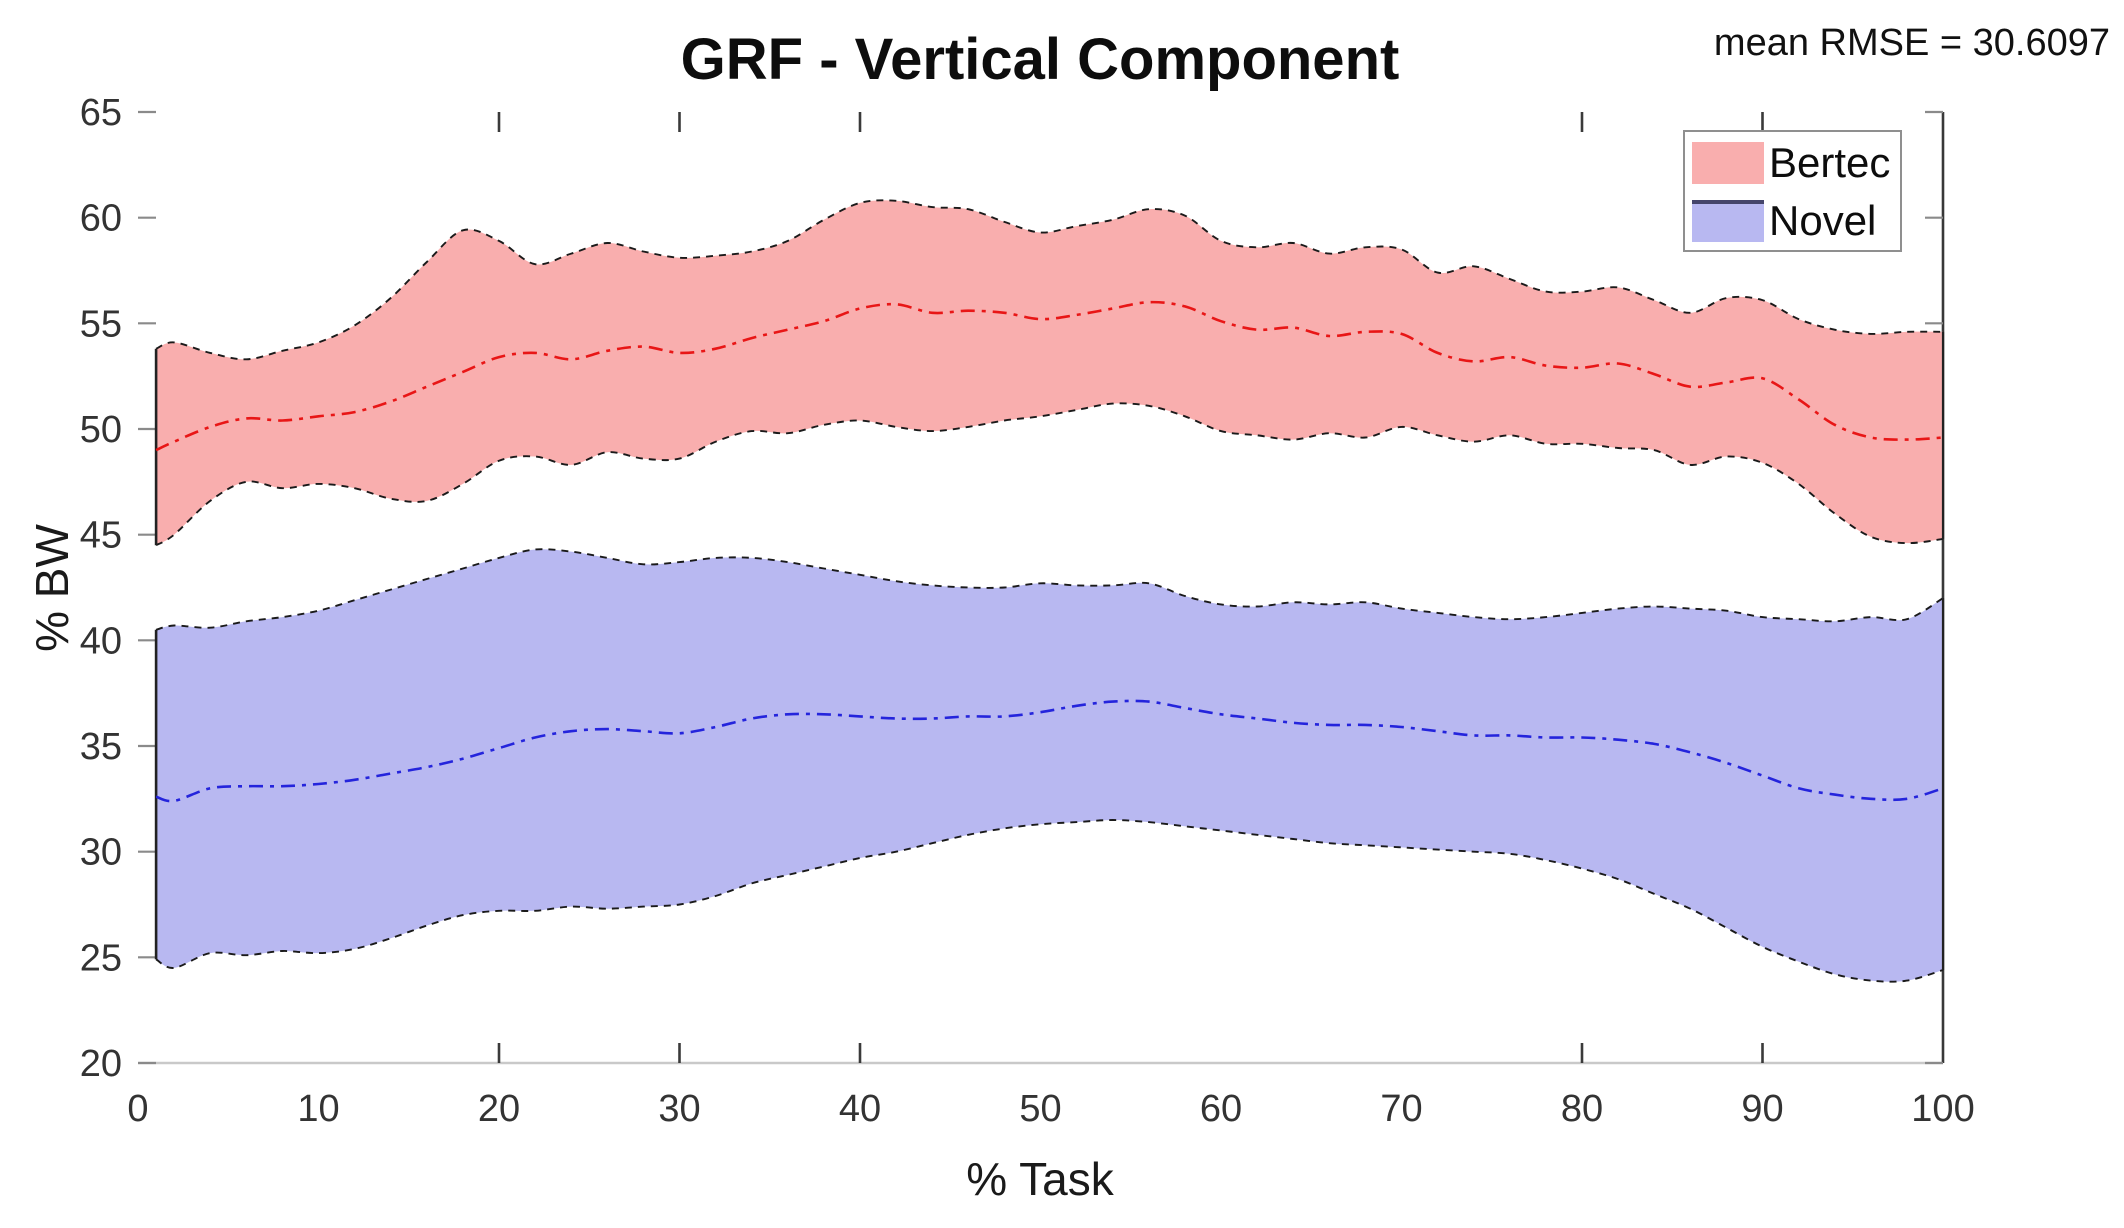 This screenshot has width=2124, height=1228. What do you see at coordinates (101, 1064) in the screenshot?
I see `y-tick-label: 20` at bounding box center [101, 1064].